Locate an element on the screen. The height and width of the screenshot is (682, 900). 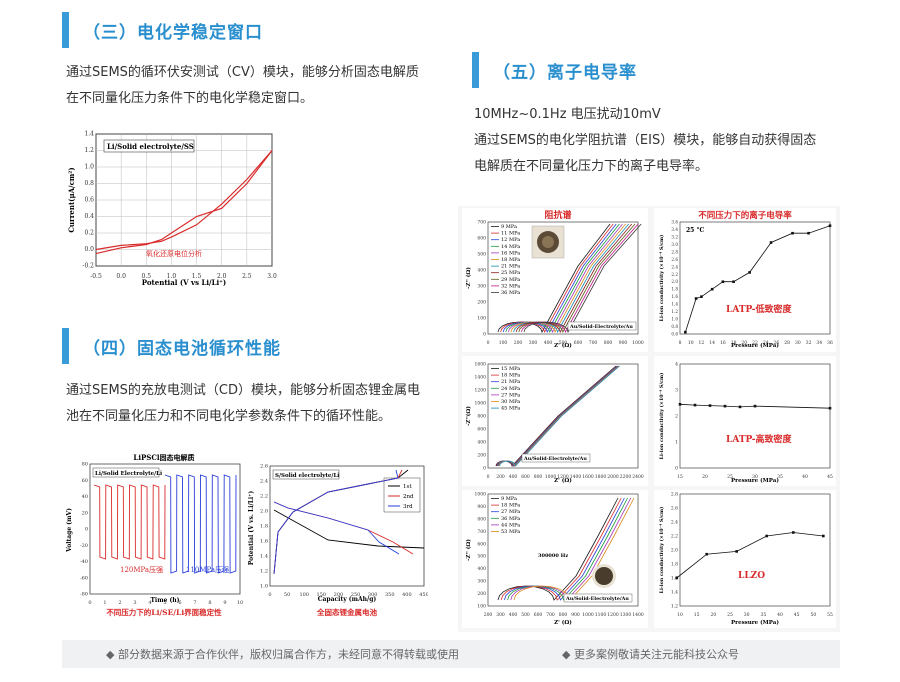
c1-y-tick: 1.0 is located at coordinates (674, 319).